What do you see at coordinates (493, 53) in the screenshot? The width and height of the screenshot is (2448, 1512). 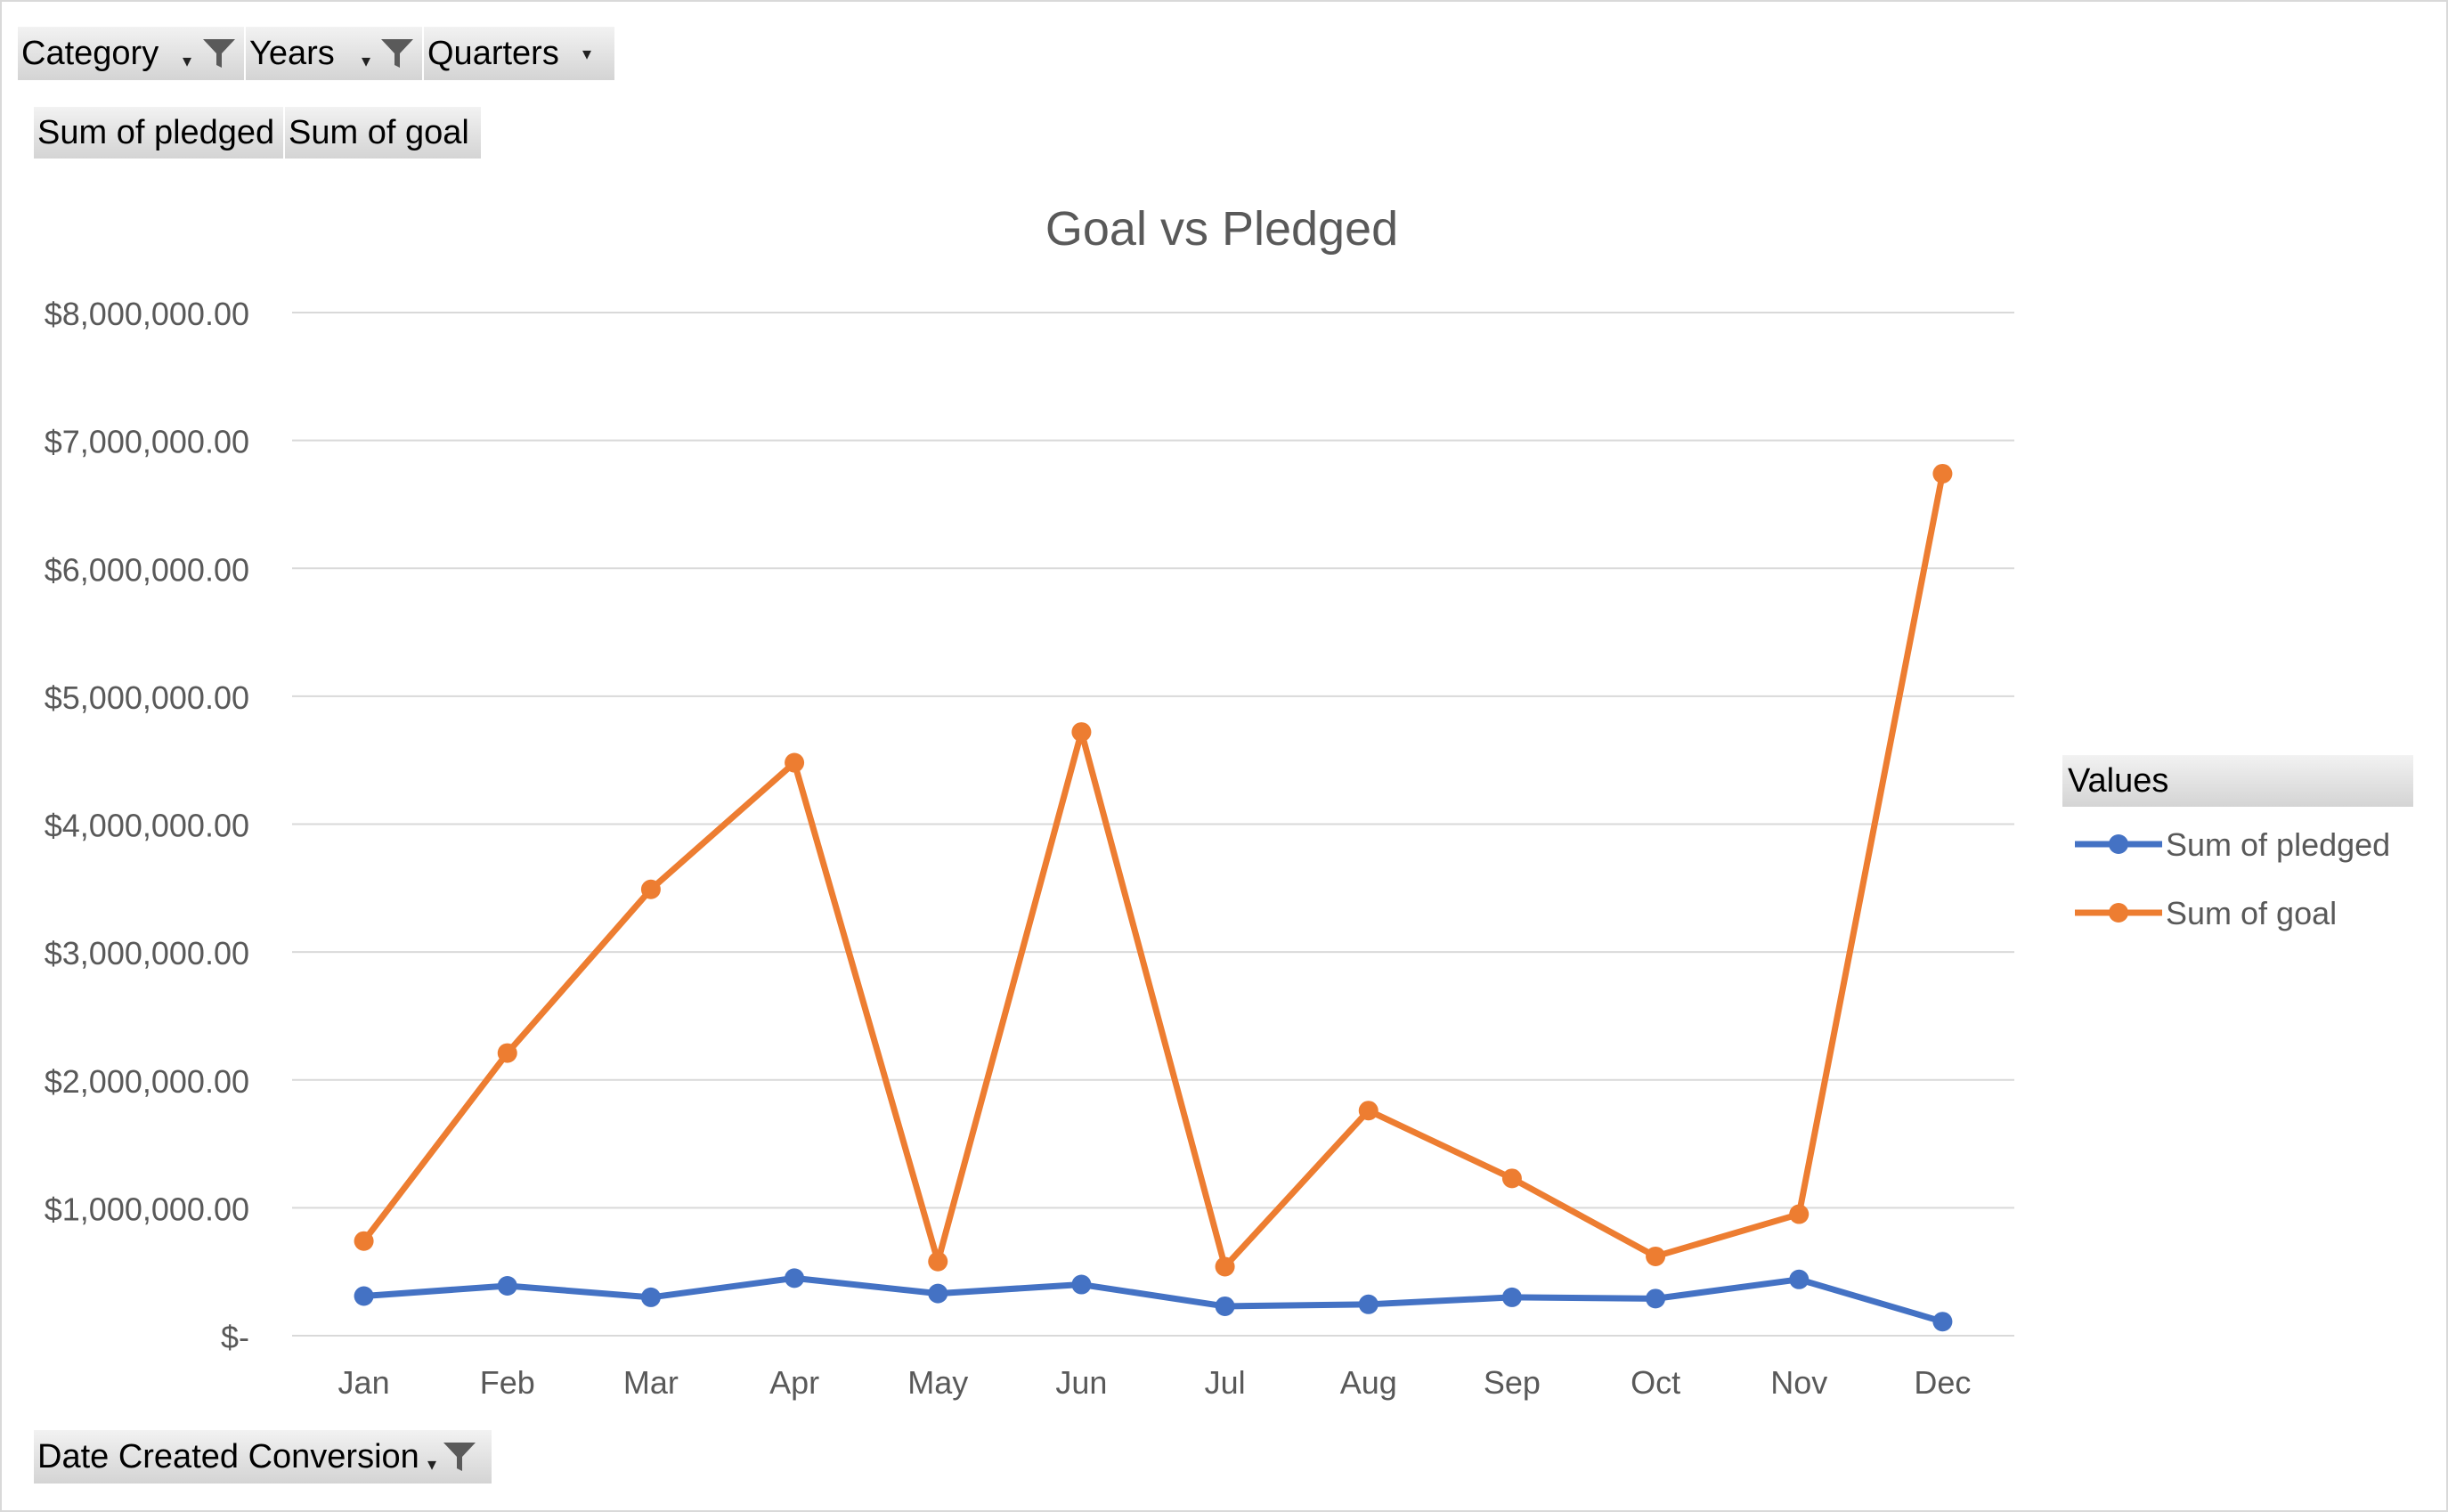 I see `quarters-filter-label: Quarters` at bounding box center [493, 53].